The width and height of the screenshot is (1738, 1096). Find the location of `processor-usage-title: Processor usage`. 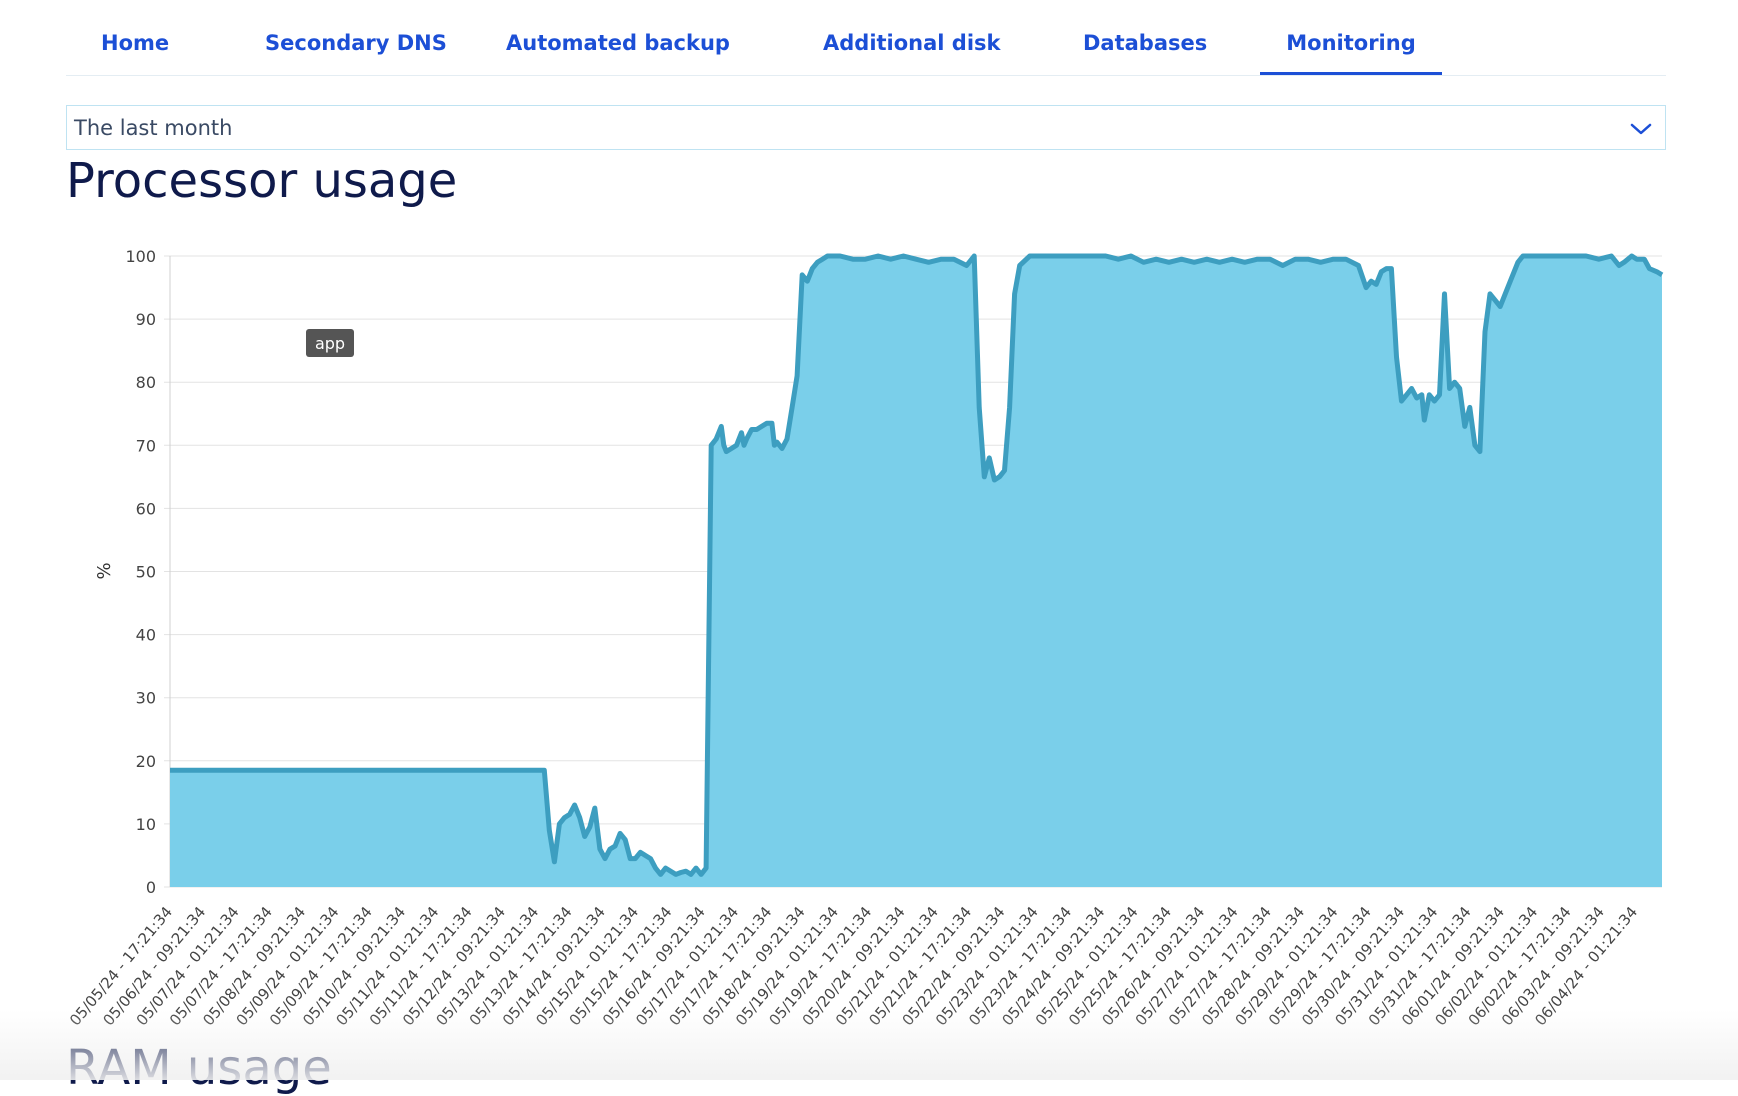

processor-usage-title: Processor usage is located at coordinates (262, 181).